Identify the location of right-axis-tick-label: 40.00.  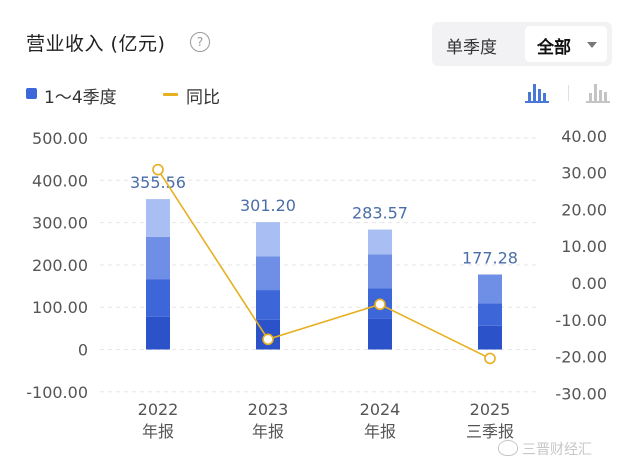
(584, 136).